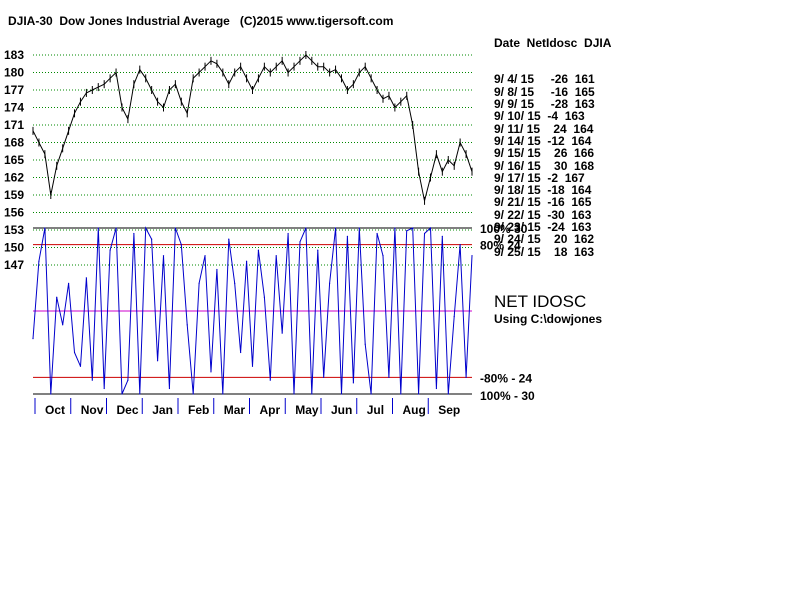 The height and width of the screenshot is (600, 800). I want to click on table-row: 9/ 24/ 15 20 162, so click(544, 239).